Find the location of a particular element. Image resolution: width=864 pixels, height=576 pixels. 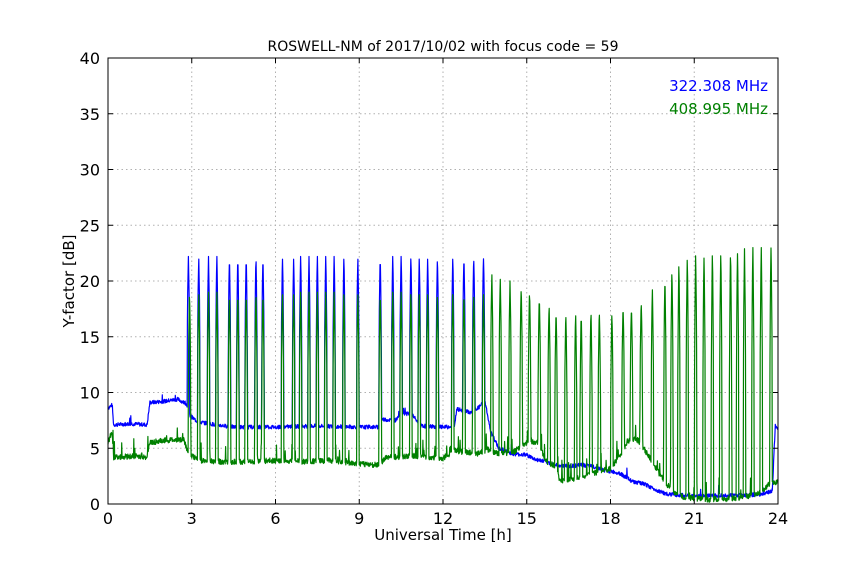

y-tick-label: 30 is located at coordinates (90, 170).